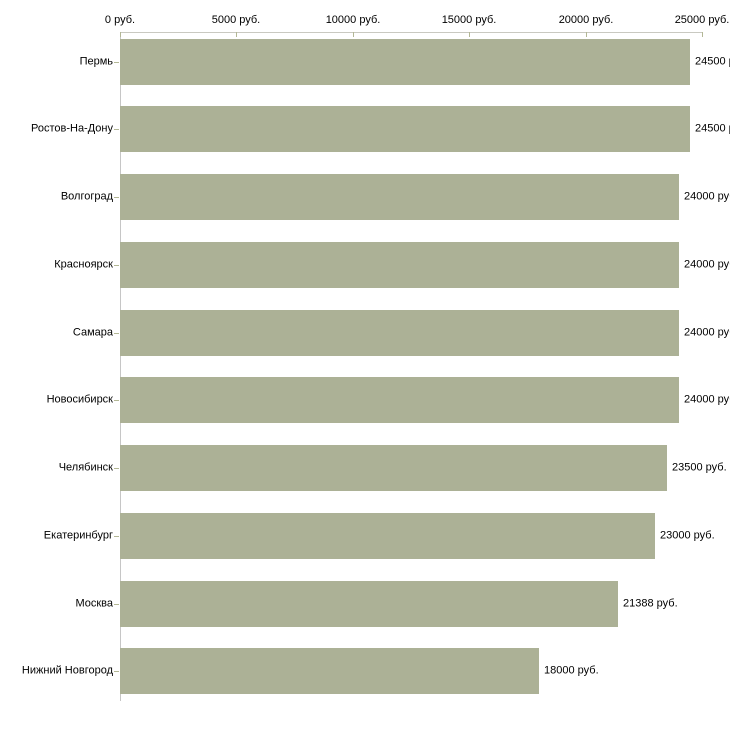 This screenshot has width=730, height=730. I want to click on category-label: Волгоград, so click(86, 196).